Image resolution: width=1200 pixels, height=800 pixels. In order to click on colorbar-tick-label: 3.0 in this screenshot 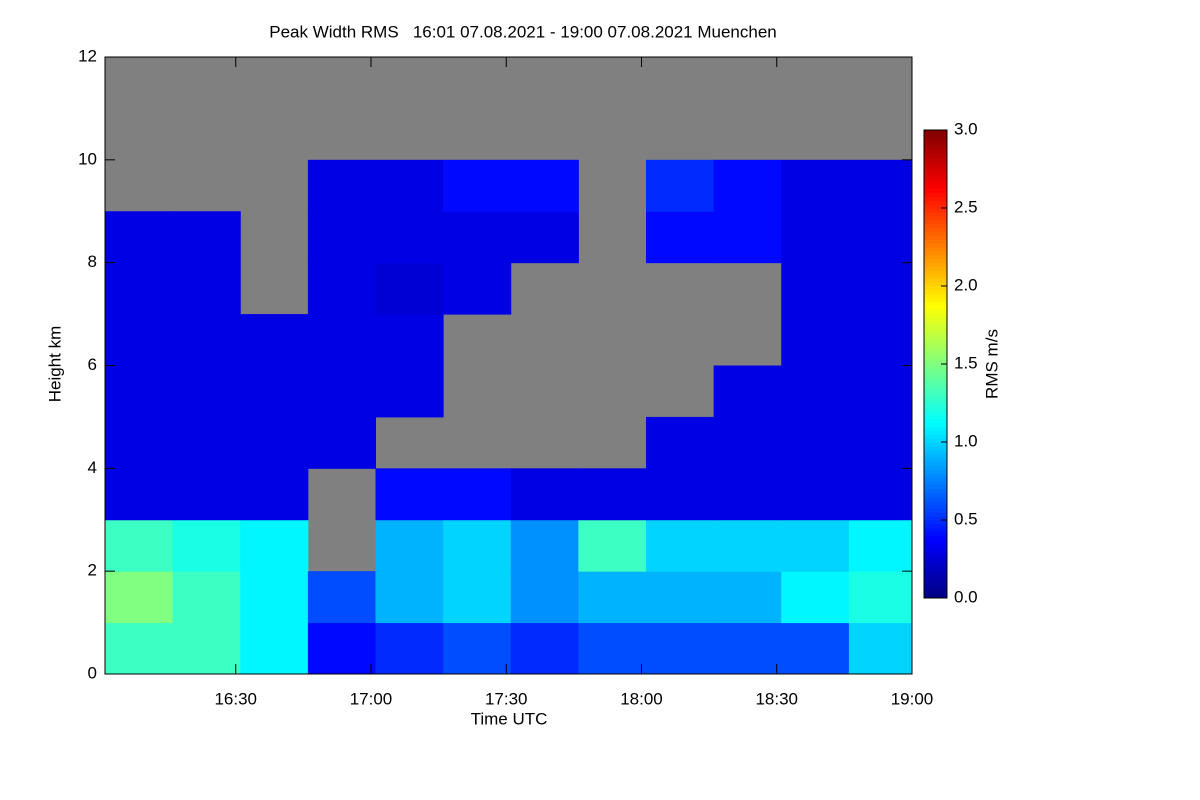, I will do `click(966, 128)`.